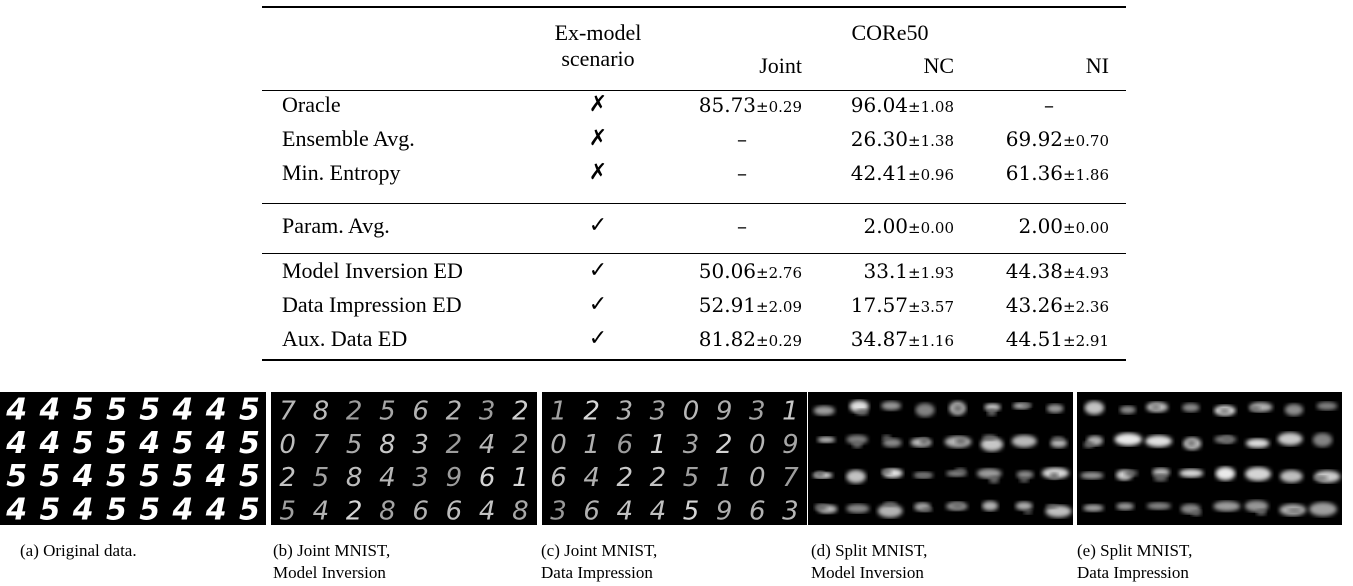 Image resolution: width=1353 pixels, height=586 pixels. What do you see at coordinates (1086, 273) in the screenshot?
I see `table-row-ni-std: ±4.93` at bounding box center [1086, 273].